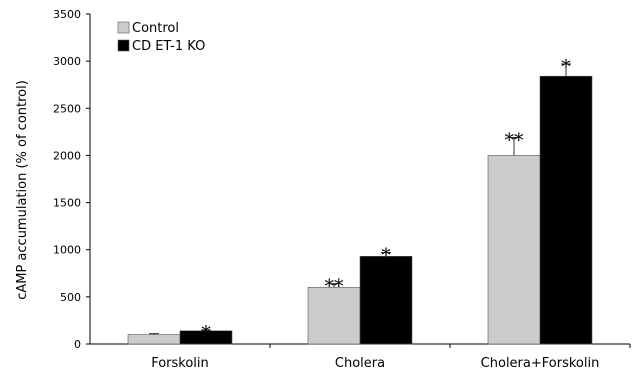 The image size is (634, 375). I want to click on y-tick-label: 2500, so click(67, 108).